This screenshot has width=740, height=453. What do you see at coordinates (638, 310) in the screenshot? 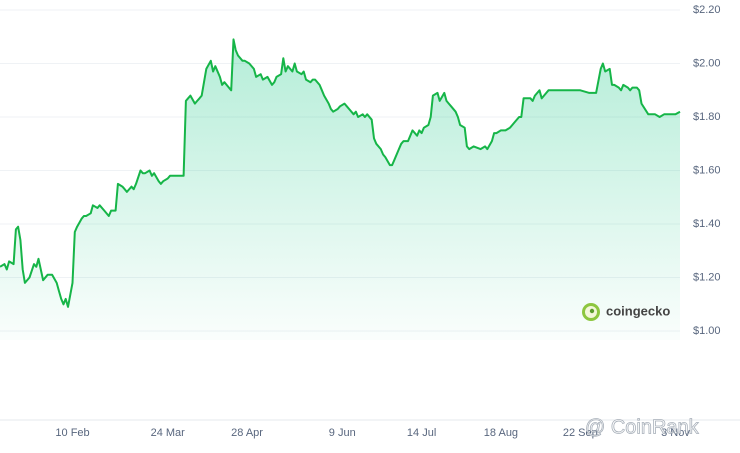
I see `watermark-coingecko: coingecko` at bounding box center [638, 310].